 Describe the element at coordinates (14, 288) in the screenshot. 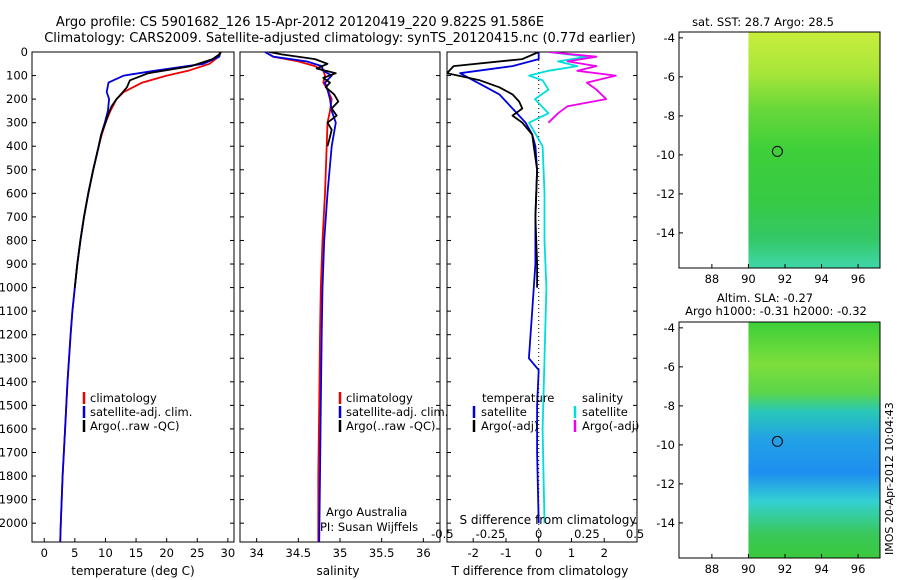

I see `depth-tick-label: 1000` at that location.